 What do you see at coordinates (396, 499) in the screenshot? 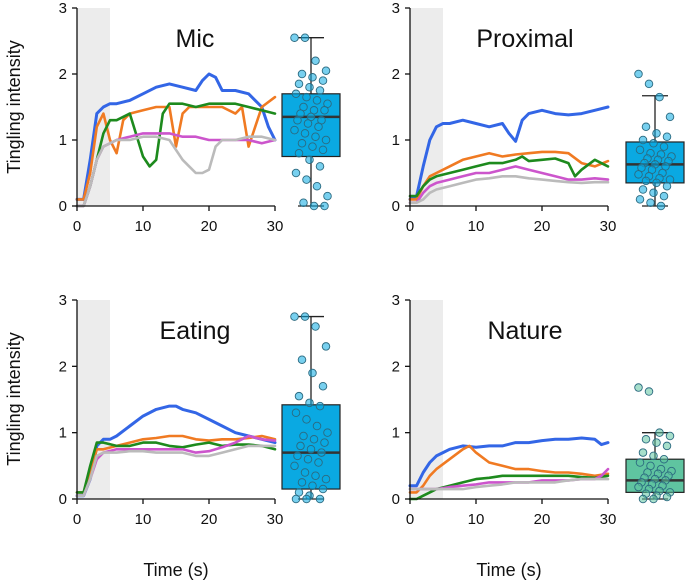
I see `y-tick-label: 0` at bounding box center [396, 499].